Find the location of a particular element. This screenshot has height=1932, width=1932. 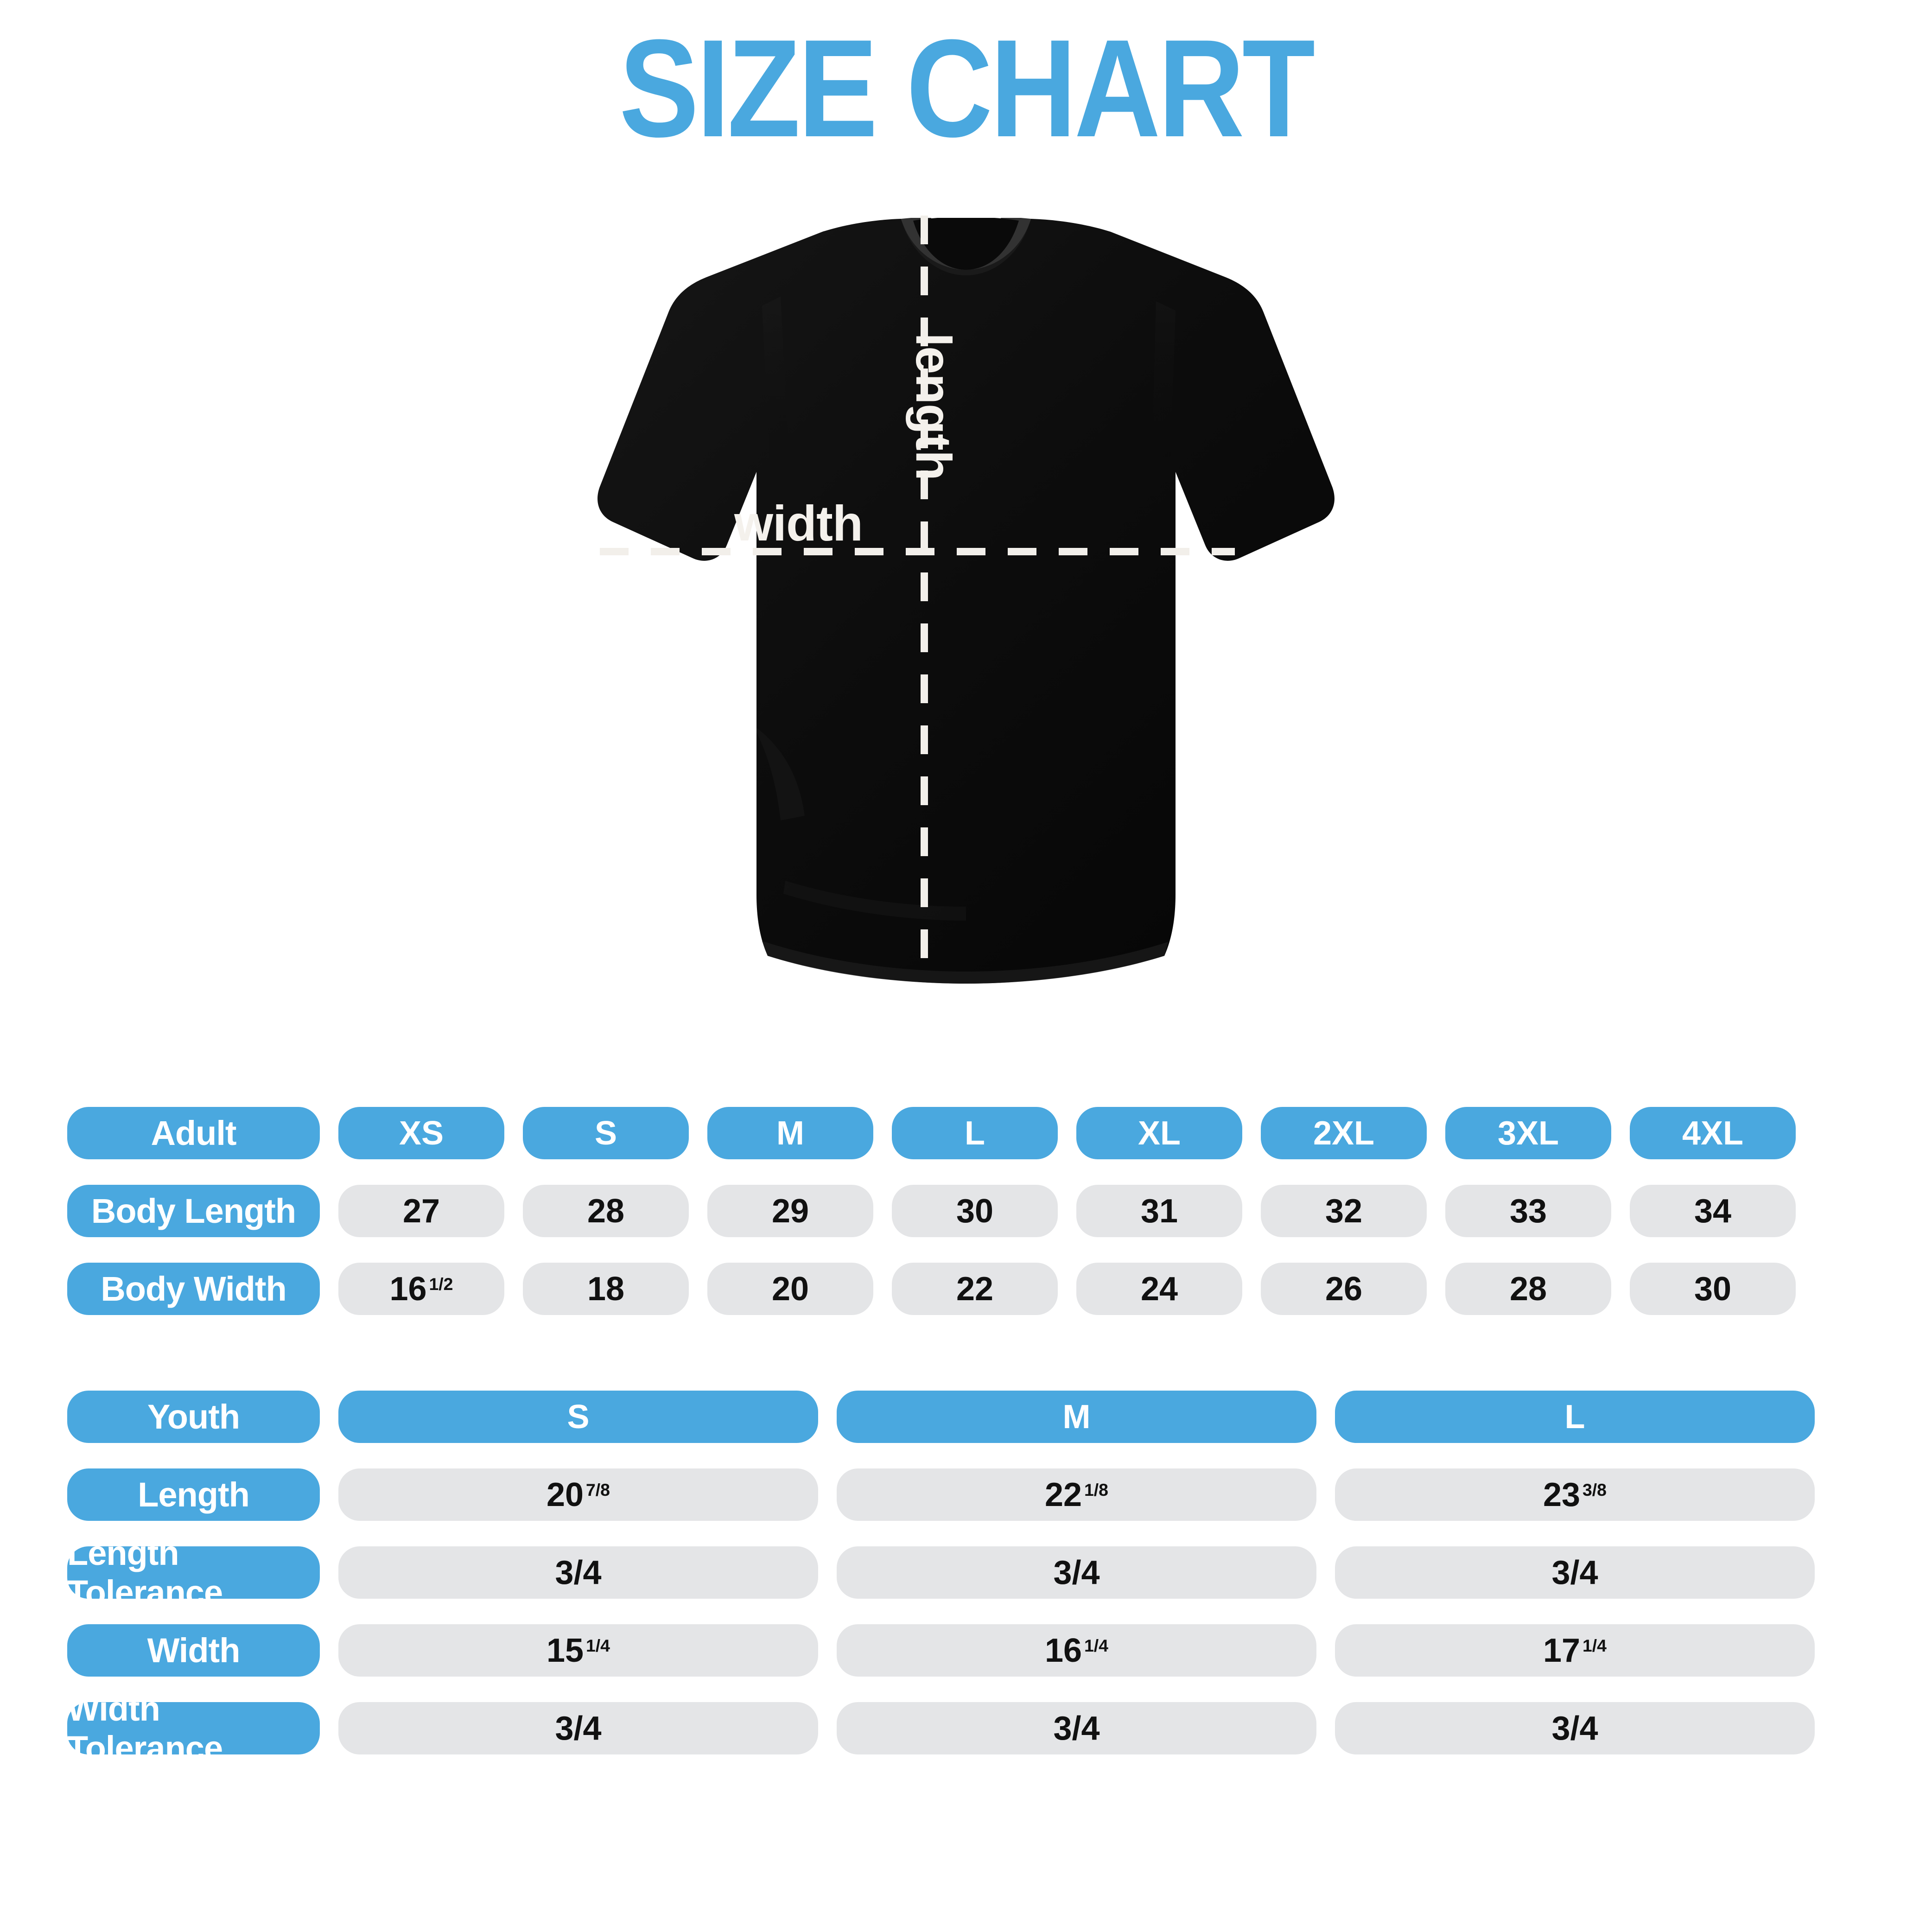

measurement-cell: 17 1/4 is located at coordinates (1575, 1650).